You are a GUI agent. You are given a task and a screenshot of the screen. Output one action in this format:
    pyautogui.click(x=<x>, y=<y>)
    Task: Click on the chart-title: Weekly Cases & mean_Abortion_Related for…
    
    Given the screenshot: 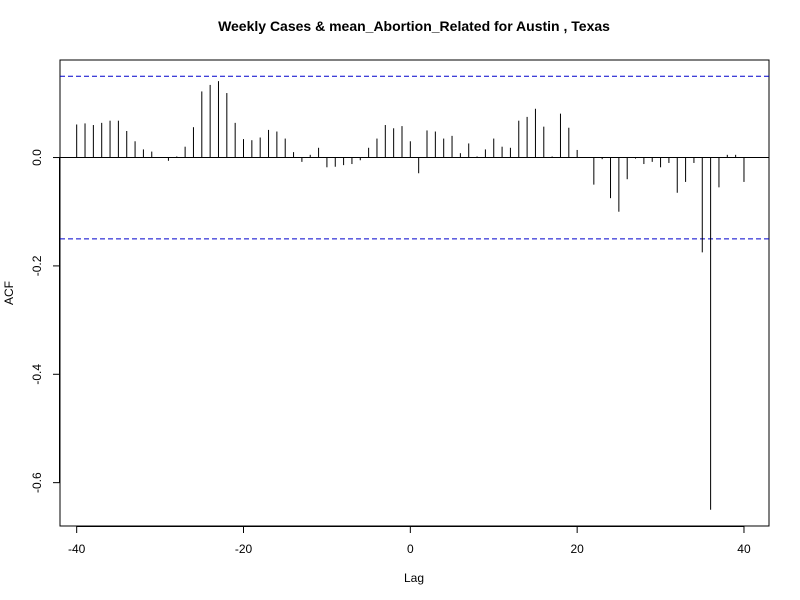 What is the action you would take?
    pyautogui.click(x=414, y=26)
    